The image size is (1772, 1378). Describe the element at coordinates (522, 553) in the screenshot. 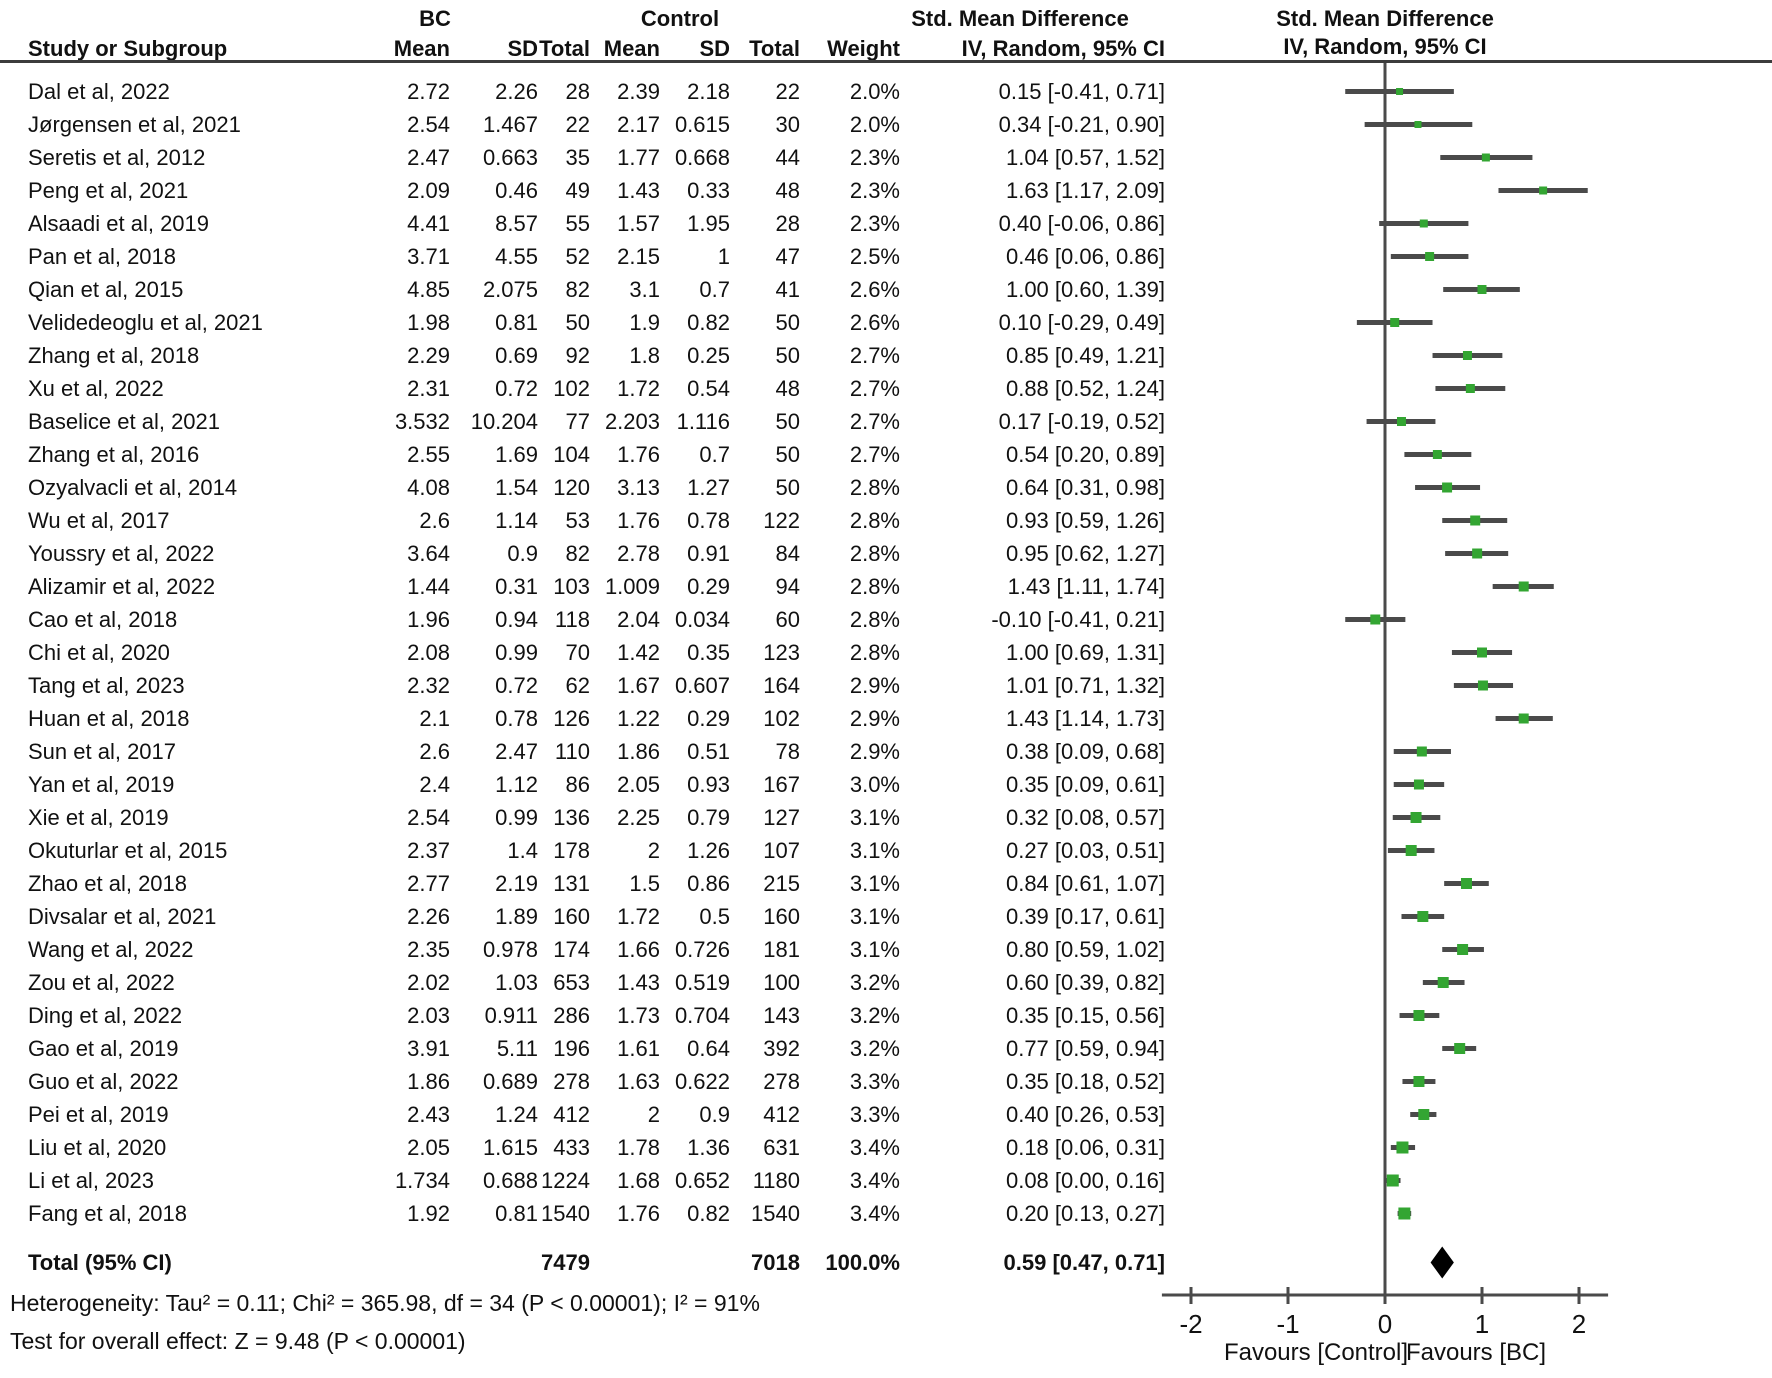

I see `bc-sd: 0.9` at that location.